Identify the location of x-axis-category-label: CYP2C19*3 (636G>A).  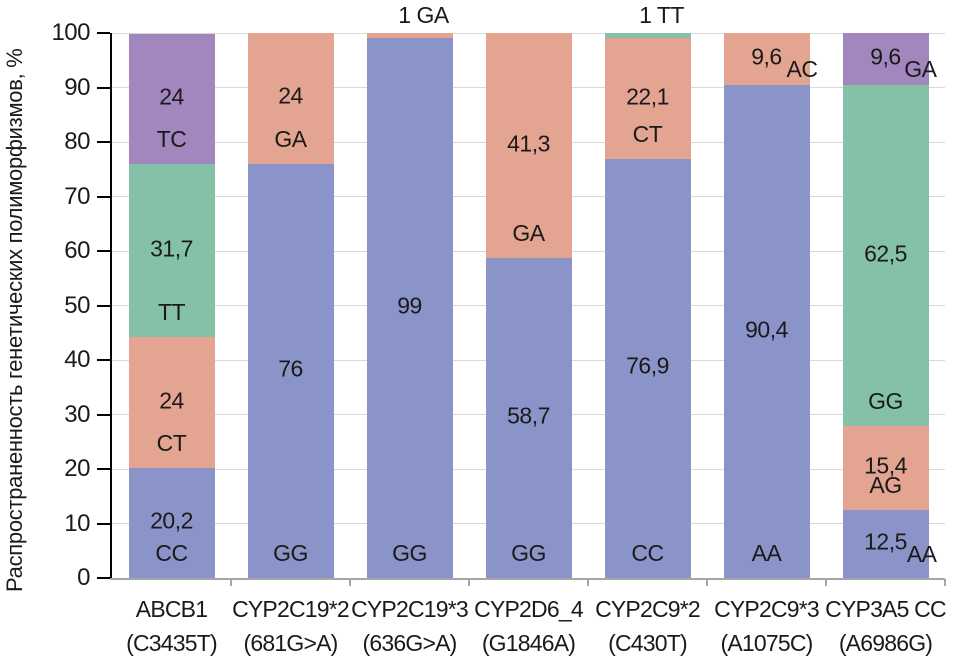
(409, 626).